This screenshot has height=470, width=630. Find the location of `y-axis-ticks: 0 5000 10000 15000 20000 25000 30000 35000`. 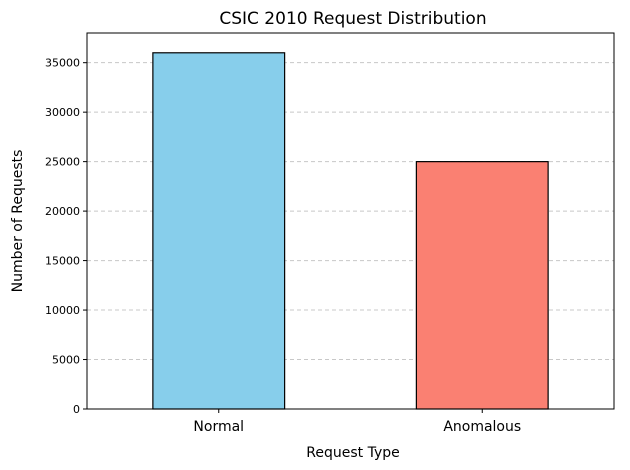

y-axis-ticks: 0 5000 10000 15000 20000 25000 30000 35000 is located at coordinates (66, 236).